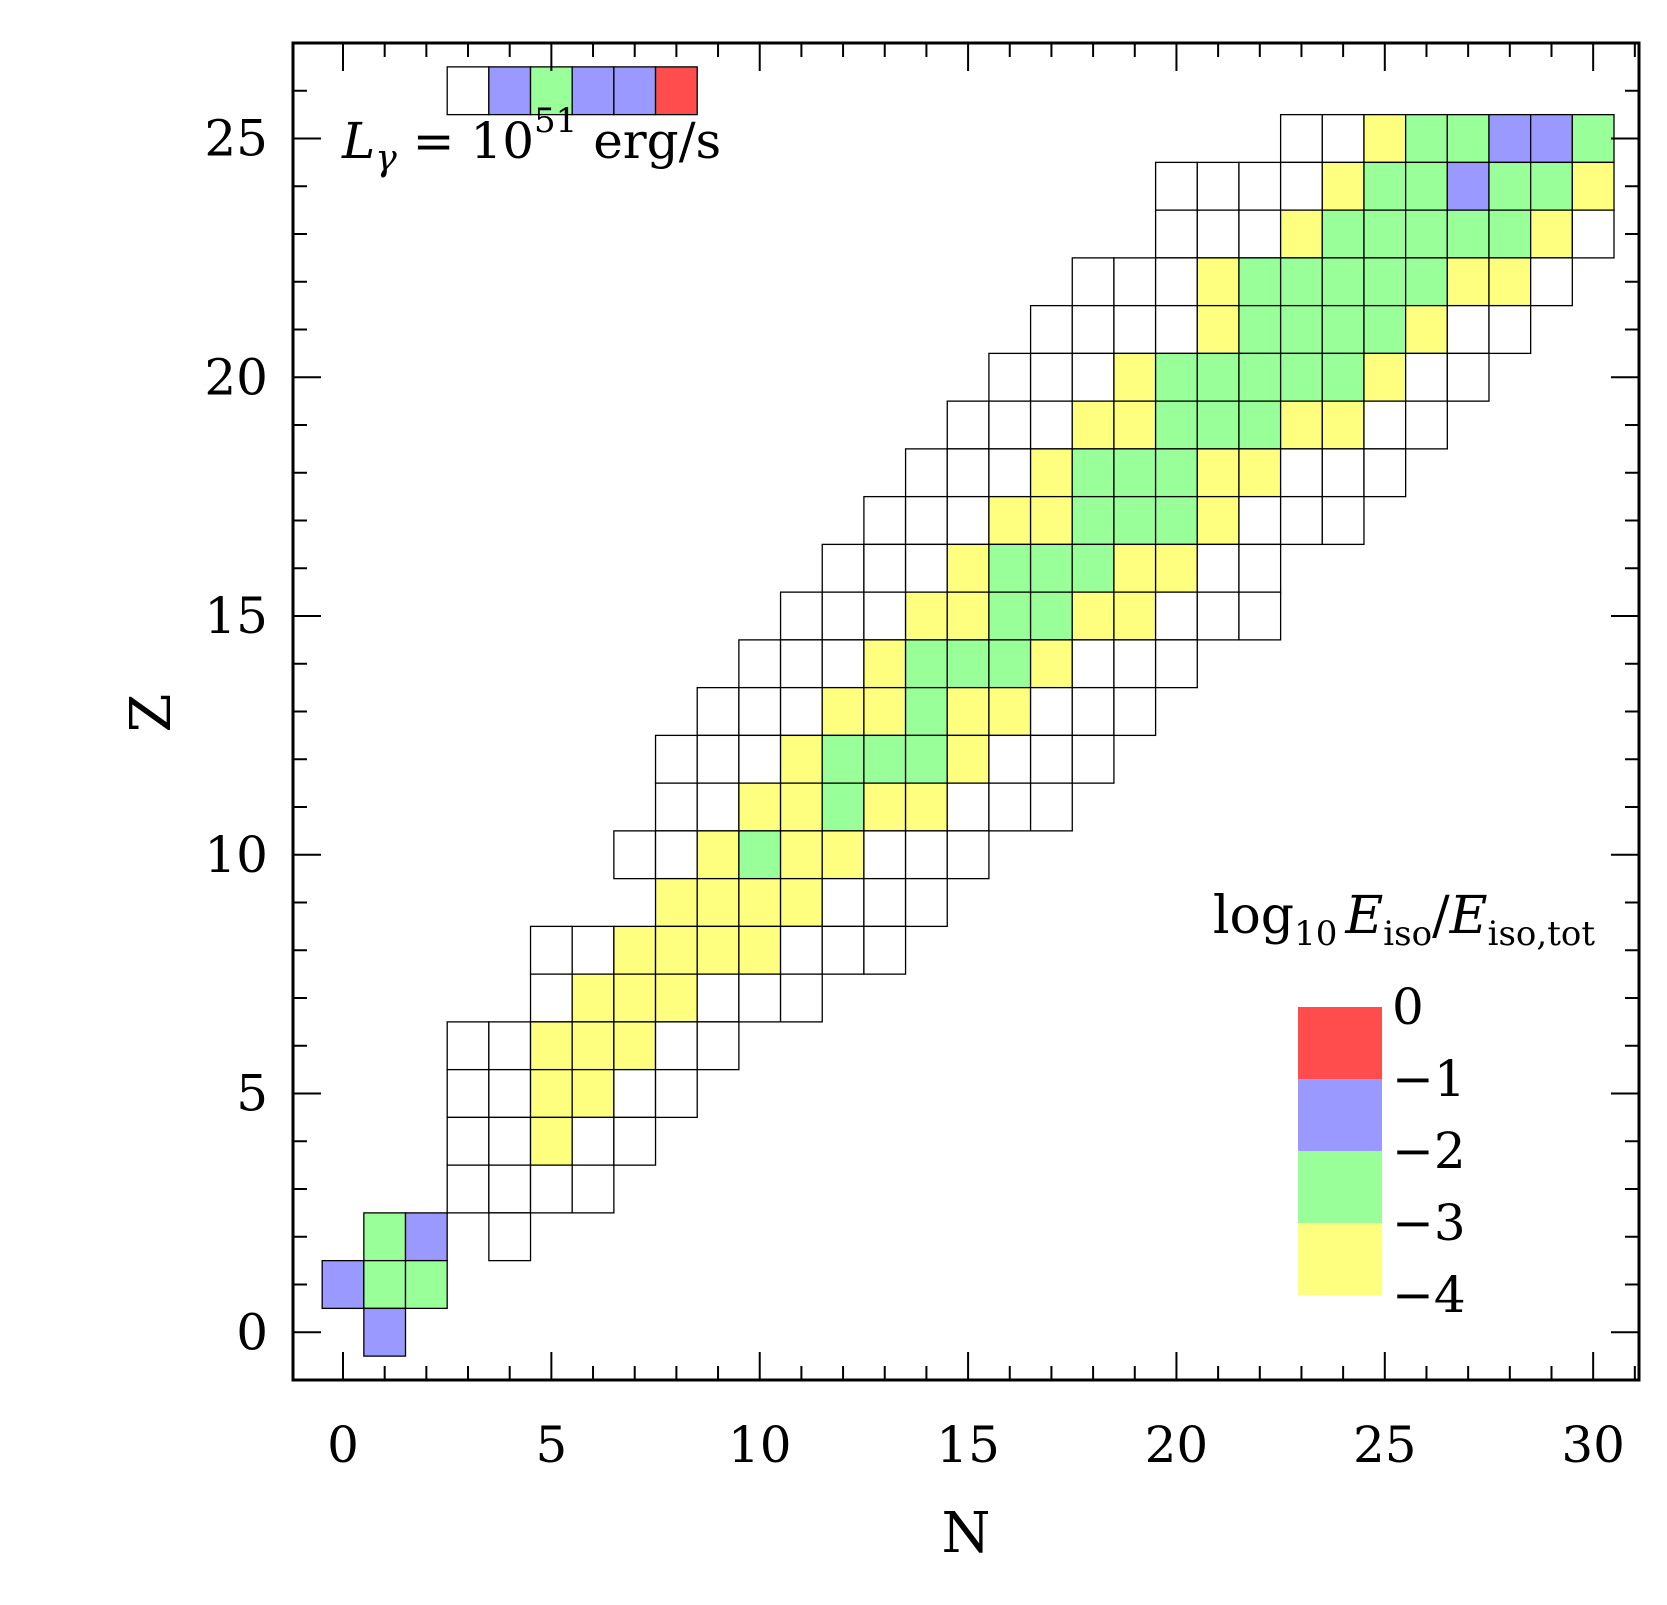 This screenshot has height=1605, width=1667. Describe the element at coordinates (551, 1445) in the screenshot. I see `x-tick-label-5: 5` at that location.